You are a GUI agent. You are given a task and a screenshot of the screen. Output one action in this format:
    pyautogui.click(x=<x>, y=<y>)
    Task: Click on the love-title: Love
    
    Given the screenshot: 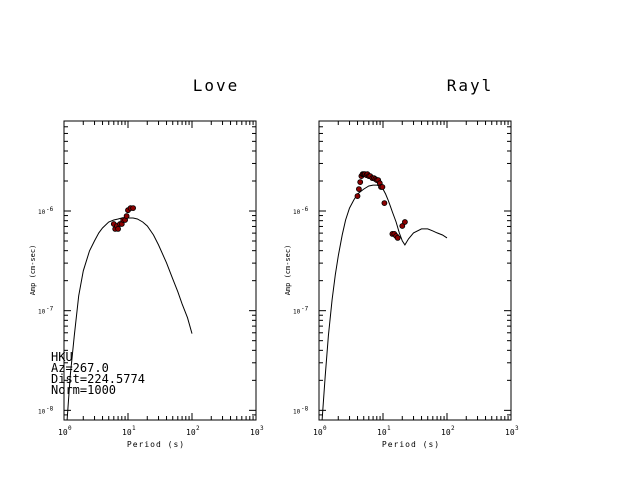 What is the action you would take?
    pyautogui.click(x=216, y=85)
    